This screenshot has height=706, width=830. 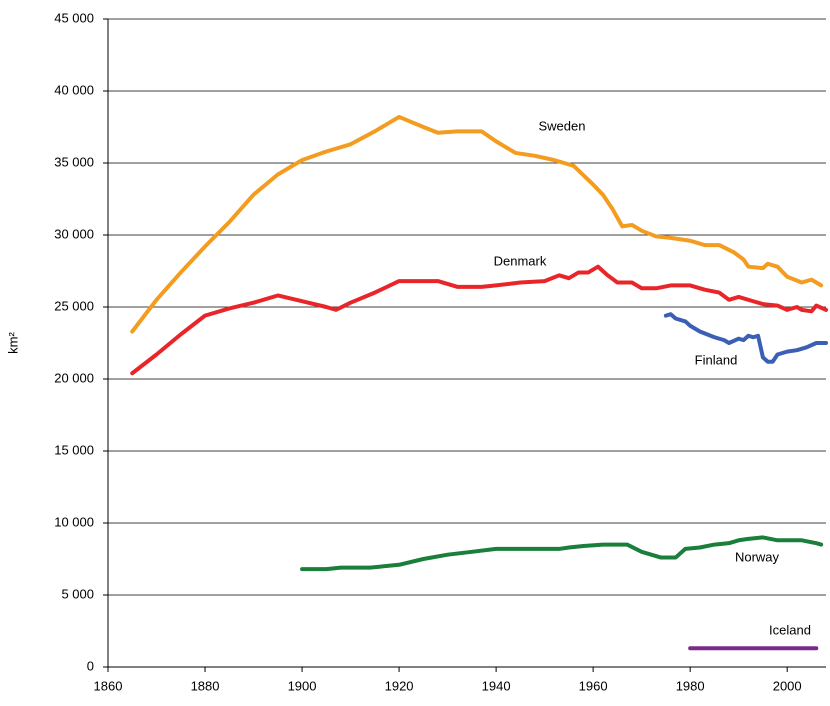 I want to click on y-tick-label: 20 000, so click(x=74, y=377).